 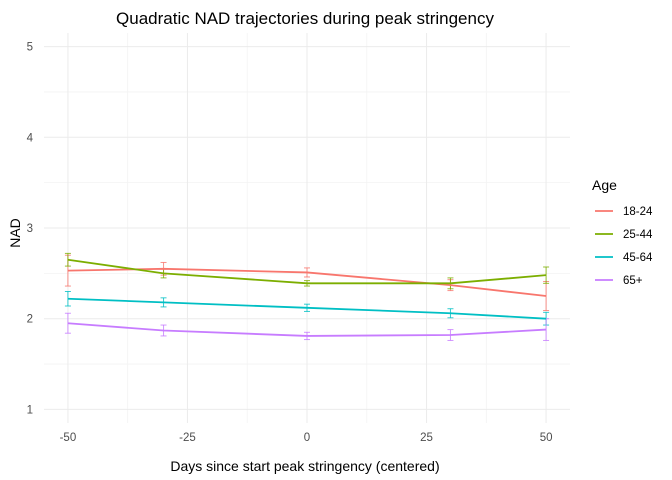 What do you see at coordinates (638, 258) in the screenshot?
I see `legend-label-45-64: 45-64` at bounding box center [638, 258].